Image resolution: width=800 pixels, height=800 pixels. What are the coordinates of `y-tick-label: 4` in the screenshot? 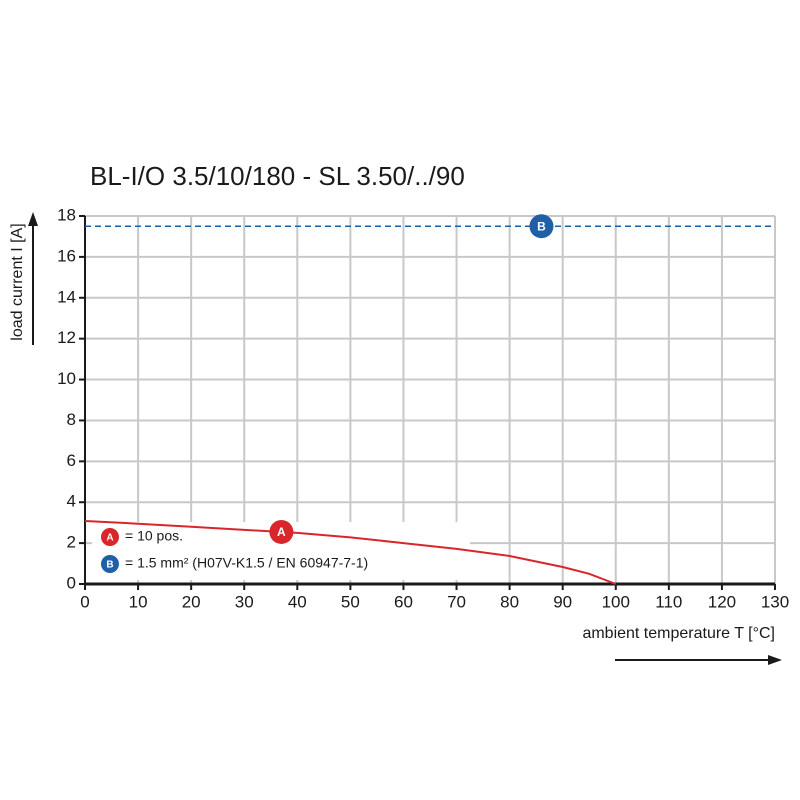 It's located at (71, 501).